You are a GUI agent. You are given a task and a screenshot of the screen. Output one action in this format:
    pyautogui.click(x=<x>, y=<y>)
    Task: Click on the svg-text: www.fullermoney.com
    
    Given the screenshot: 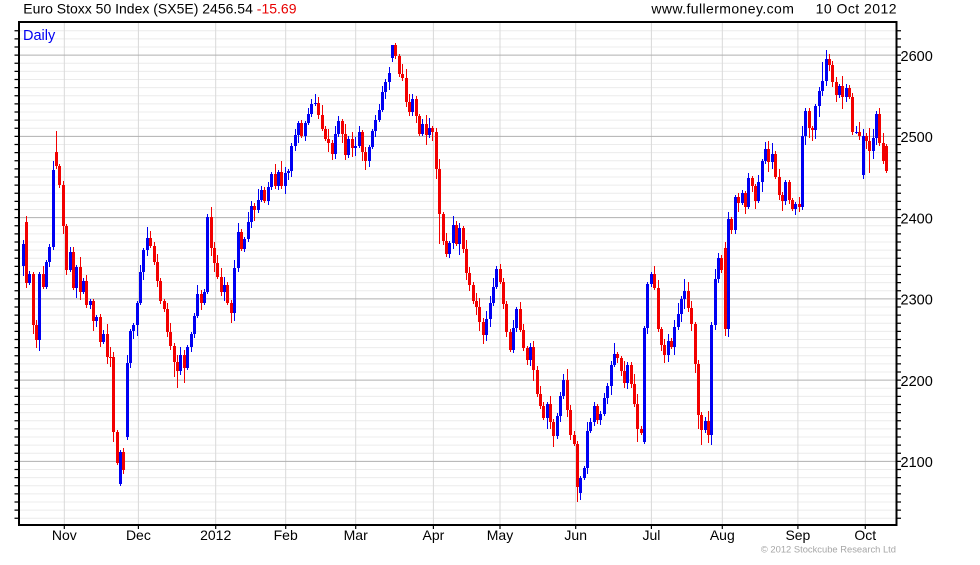 What is the action you would take?
    pyautogui.click(x=722, y=9)
    